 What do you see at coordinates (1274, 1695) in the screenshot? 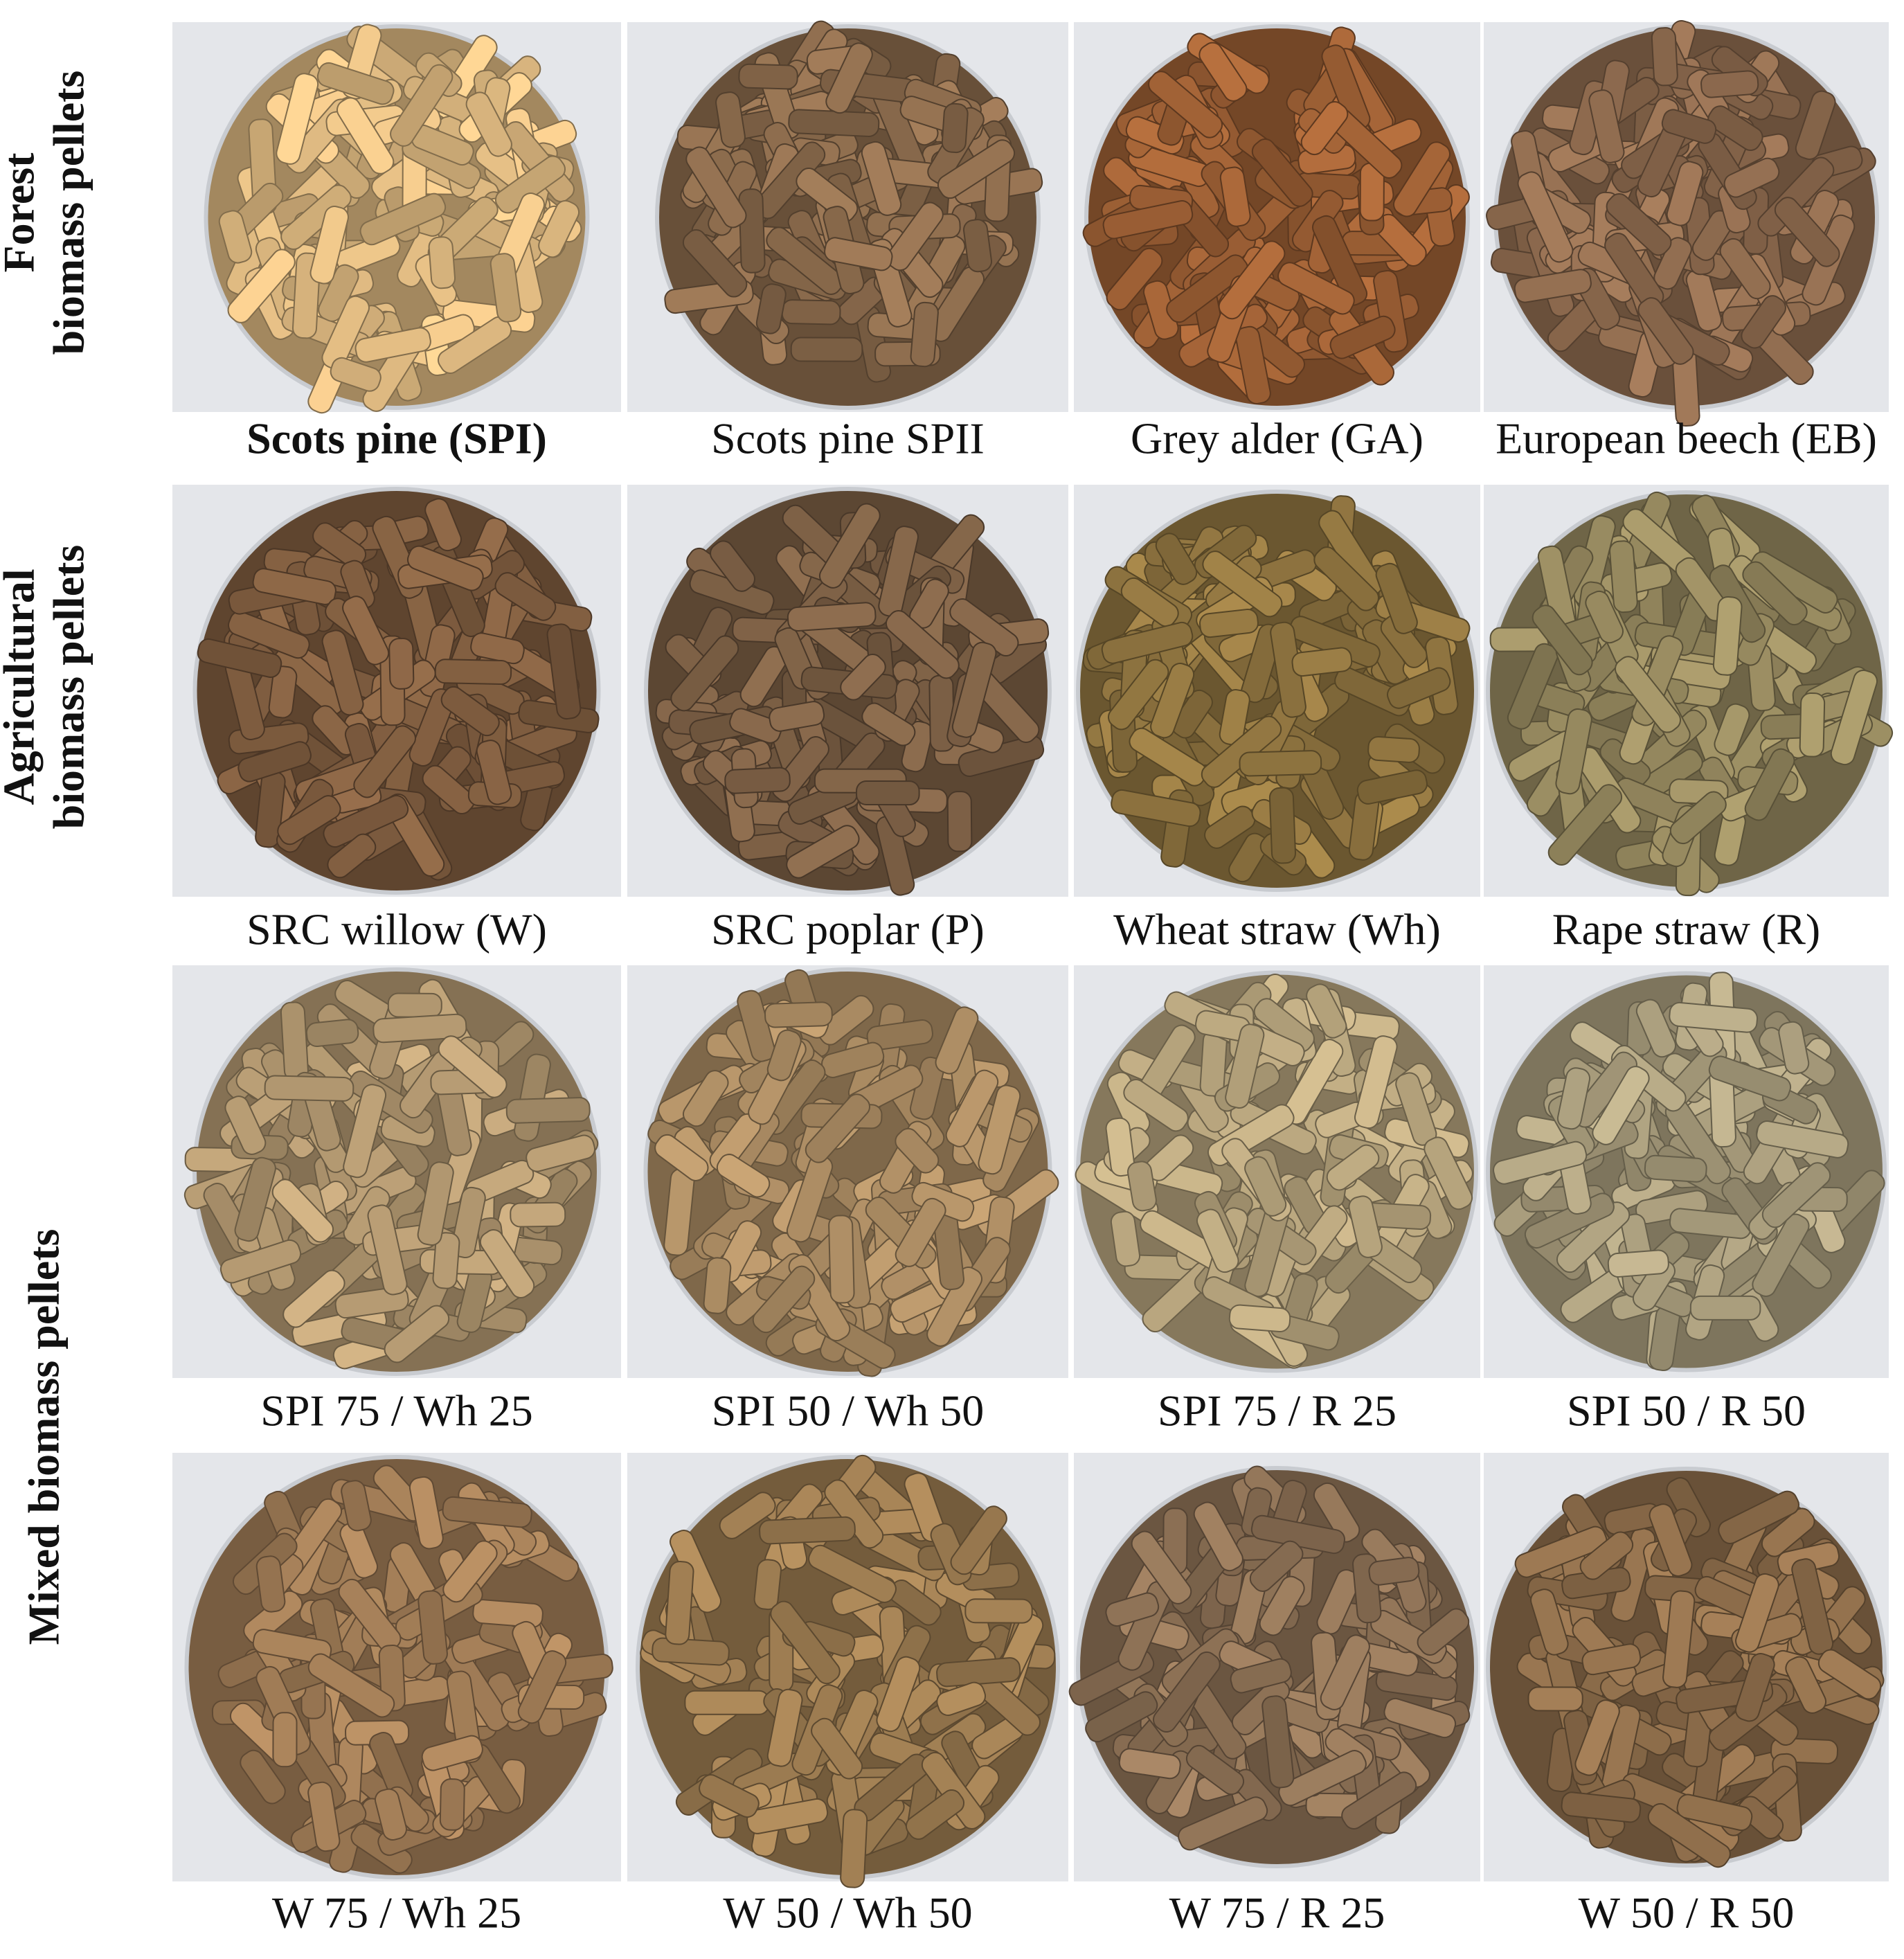
I see `panel: W 75 / R 25` at bounding box center [1274, 1695].